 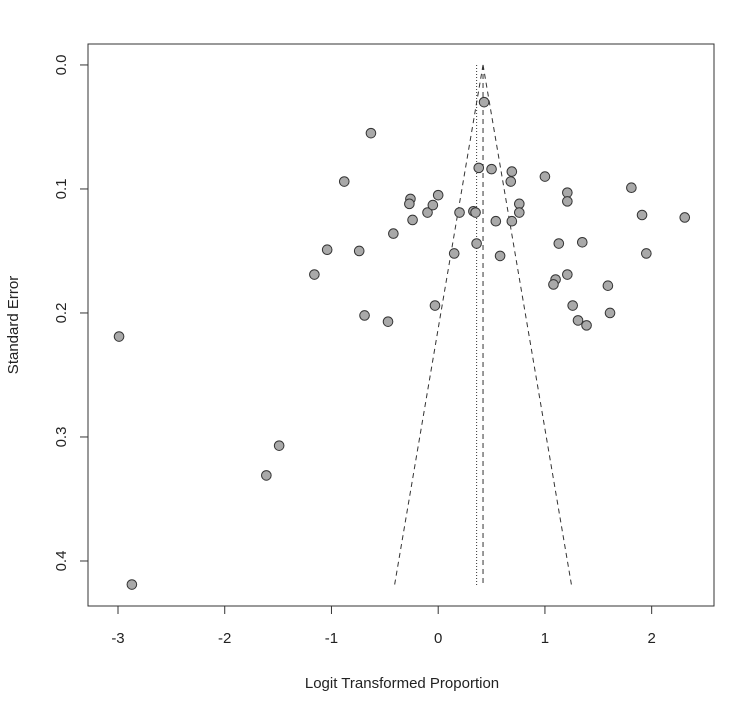 I want to click on x-tick-label: 2, so click(x=651, y=638).